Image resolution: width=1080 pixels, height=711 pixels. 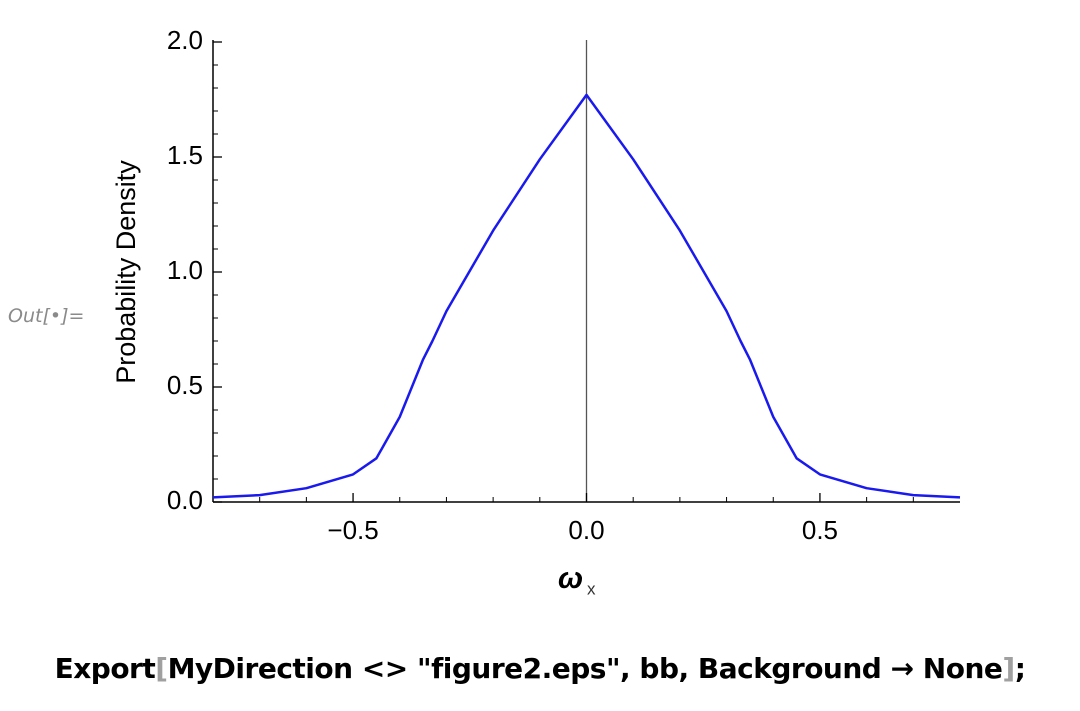 I want to click on code-text: Export, so click(x=105, y=668).